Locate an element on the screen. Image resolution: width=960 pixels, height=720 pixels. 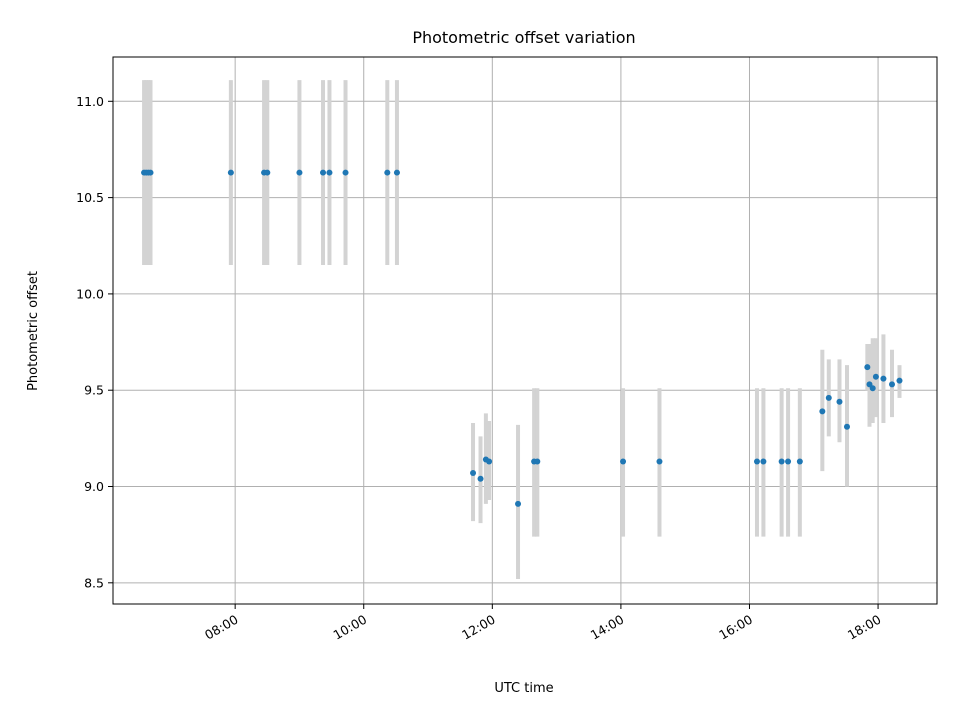
x-axis-label: UTC time is located at coordinates (523, 688).